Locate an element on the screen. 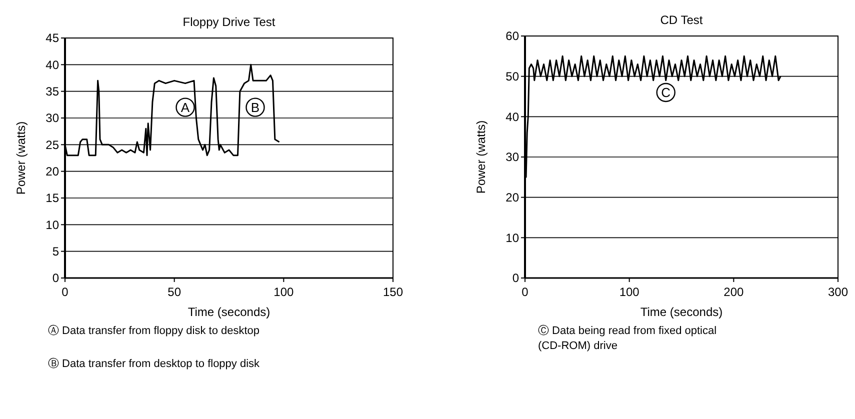 This screenshot has width=855, height=419. text: Ⓒ Data being read from fixed optical (CD-ROM) drive is located at coordinates (627, 338).